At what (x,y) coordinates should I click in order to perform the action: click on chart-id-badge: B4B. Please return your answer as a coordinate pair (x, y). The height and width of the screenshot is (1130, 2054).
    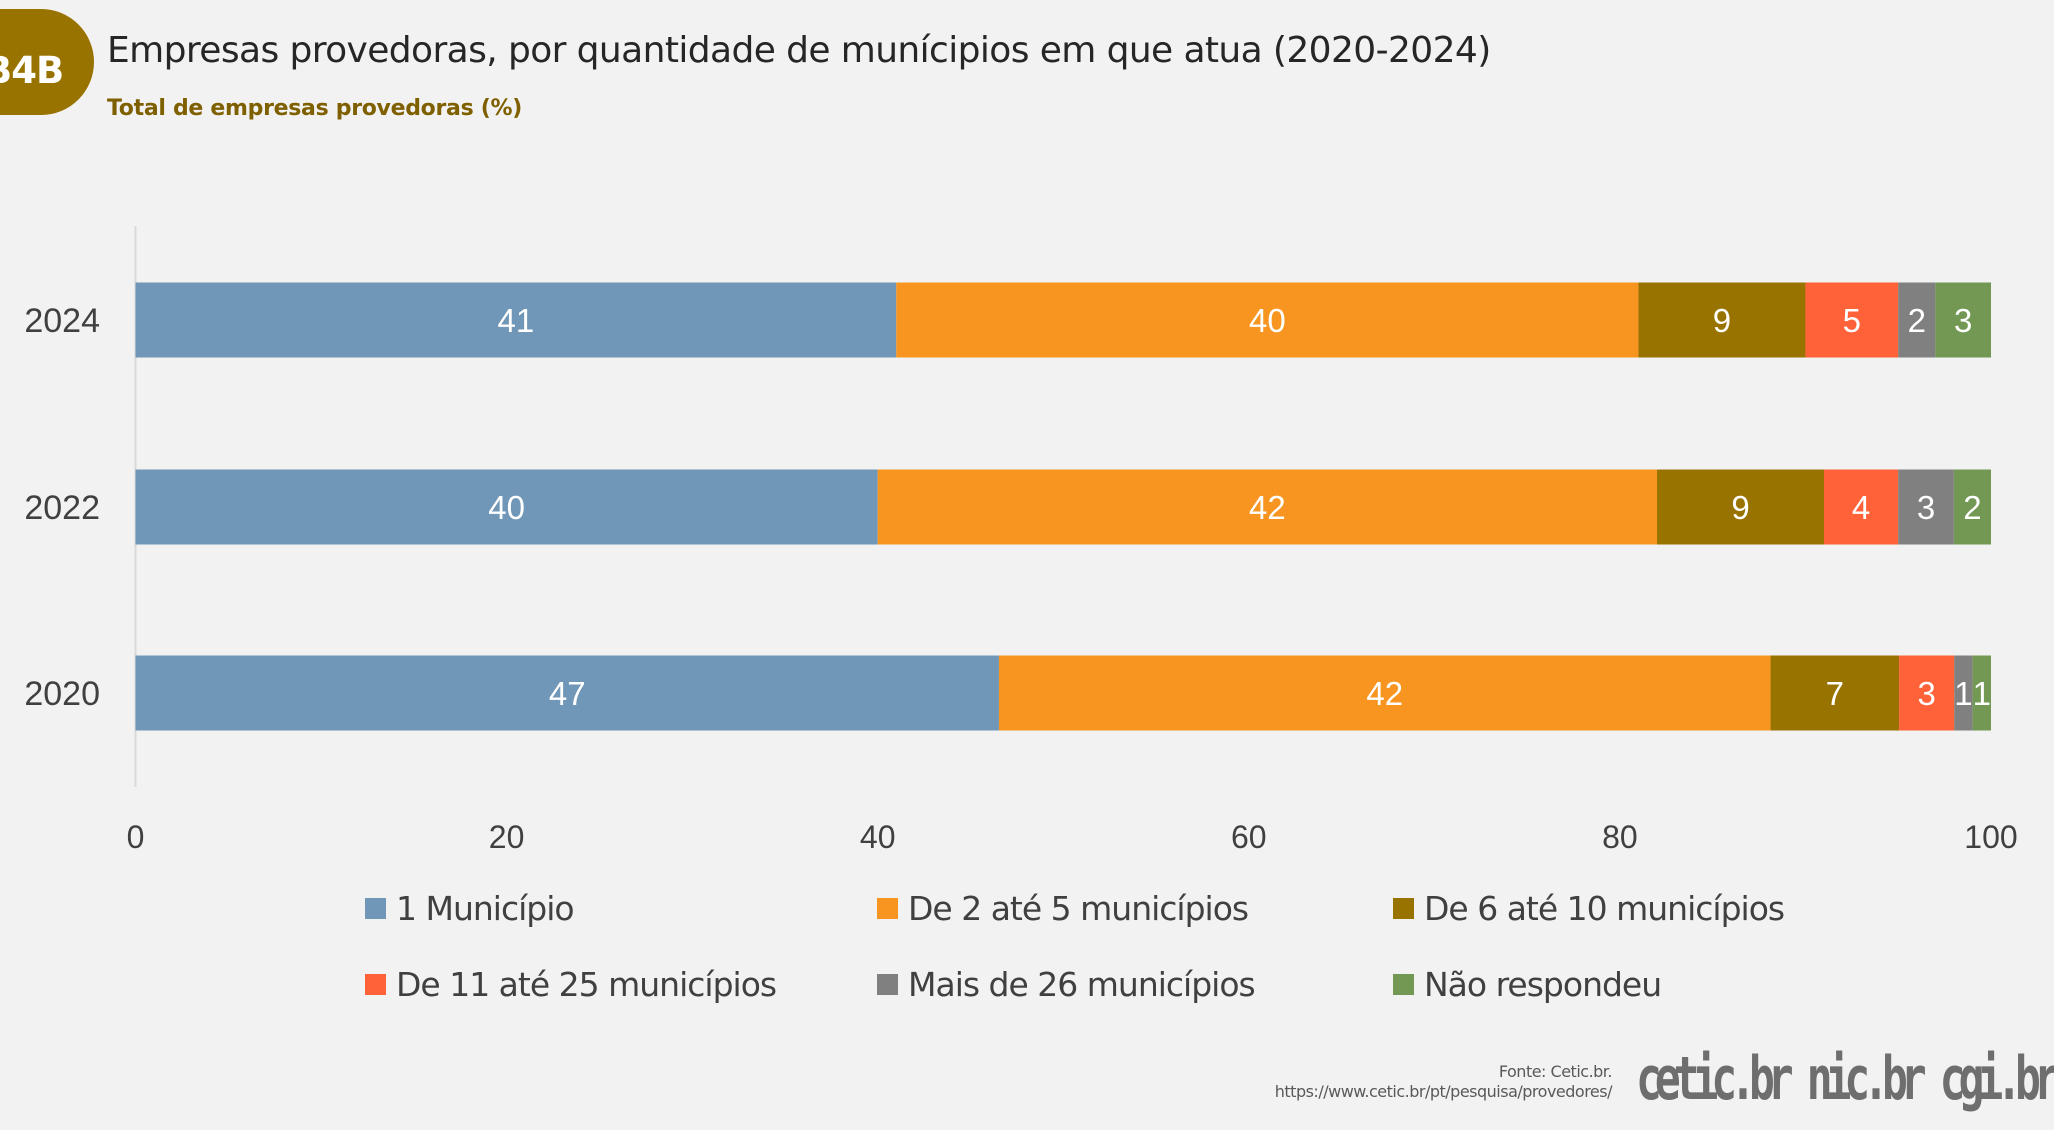
    Looking at the image, I should click on (47, 62).